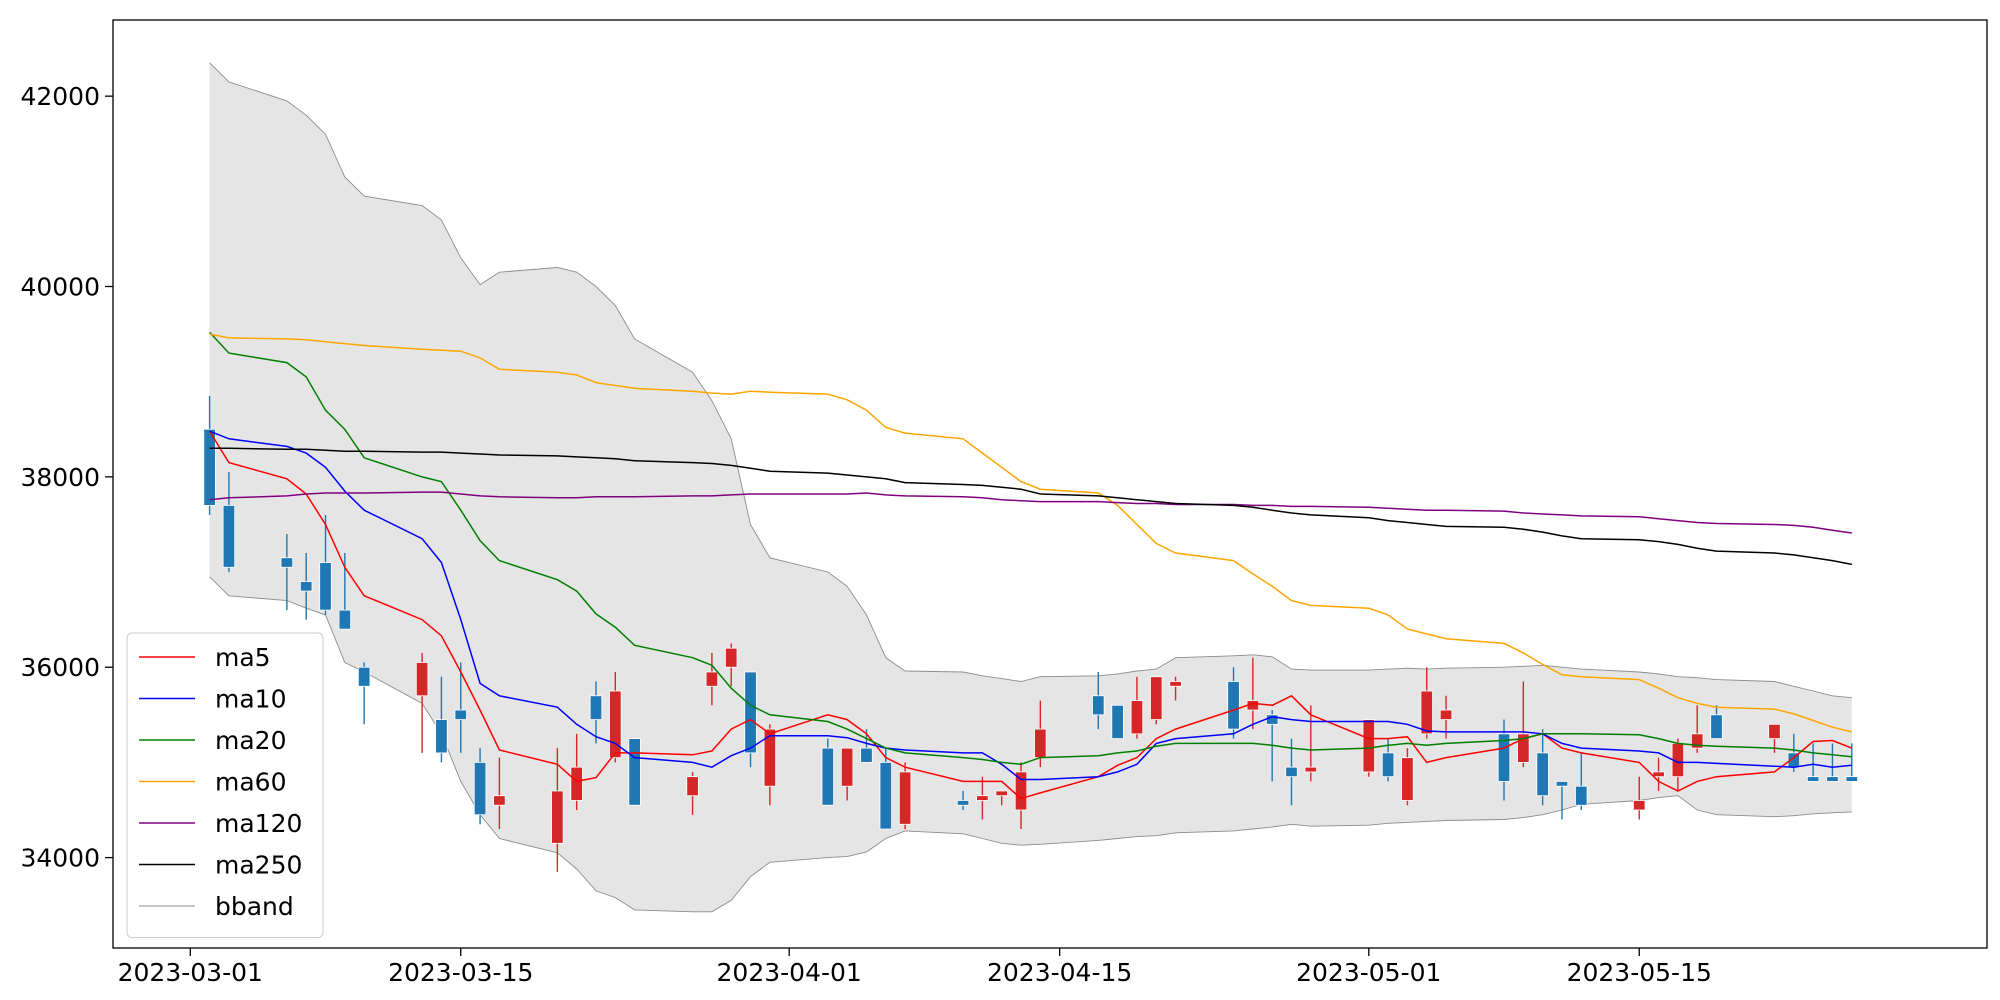  I want to click on series-ma250, so click(1030, 506).